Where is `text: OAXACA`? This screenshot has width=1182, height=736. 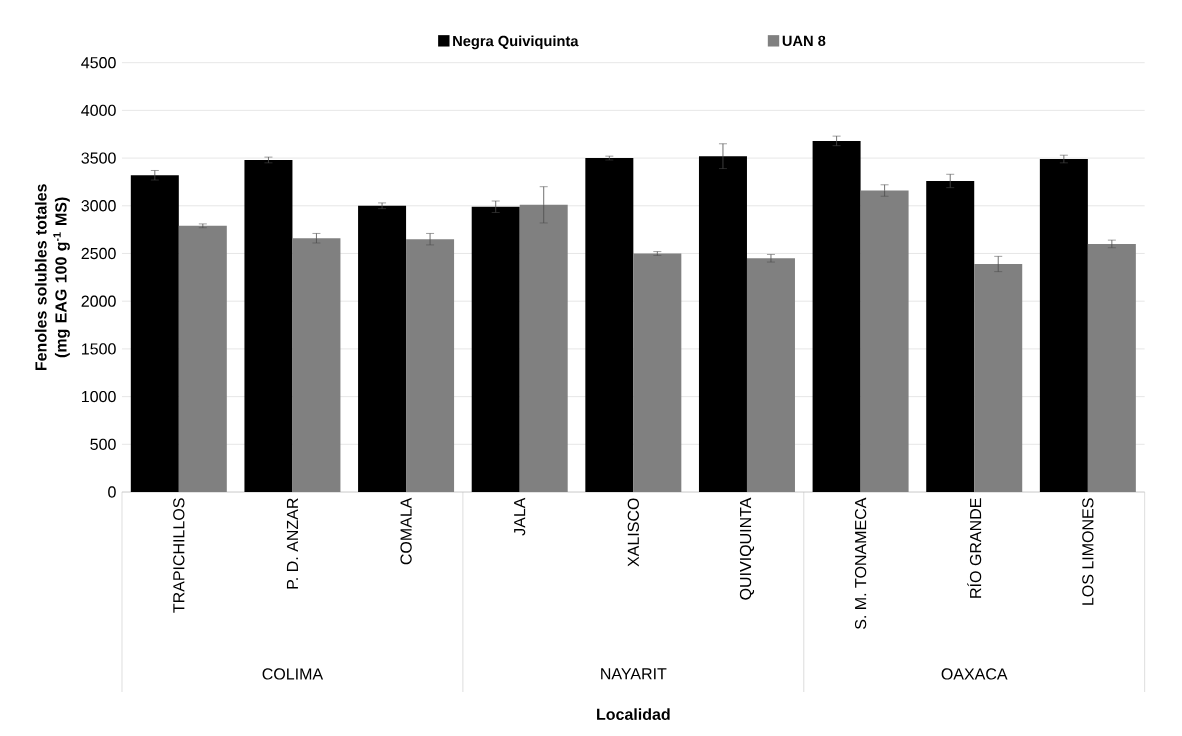
text: OAXACA is located at coordinates (974, 674).